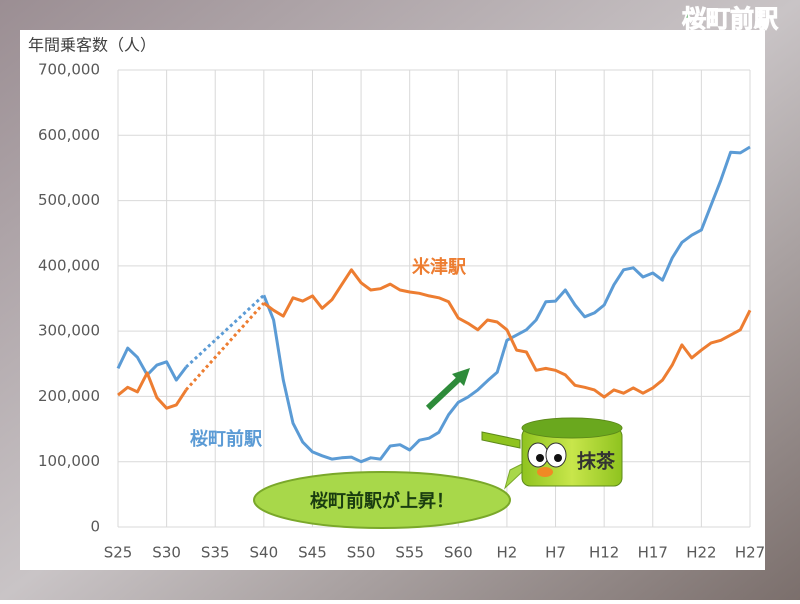  Describe the element at coordinates (69, 135) in the screenshot. I see `y-tick-label: 600,000` at that location.